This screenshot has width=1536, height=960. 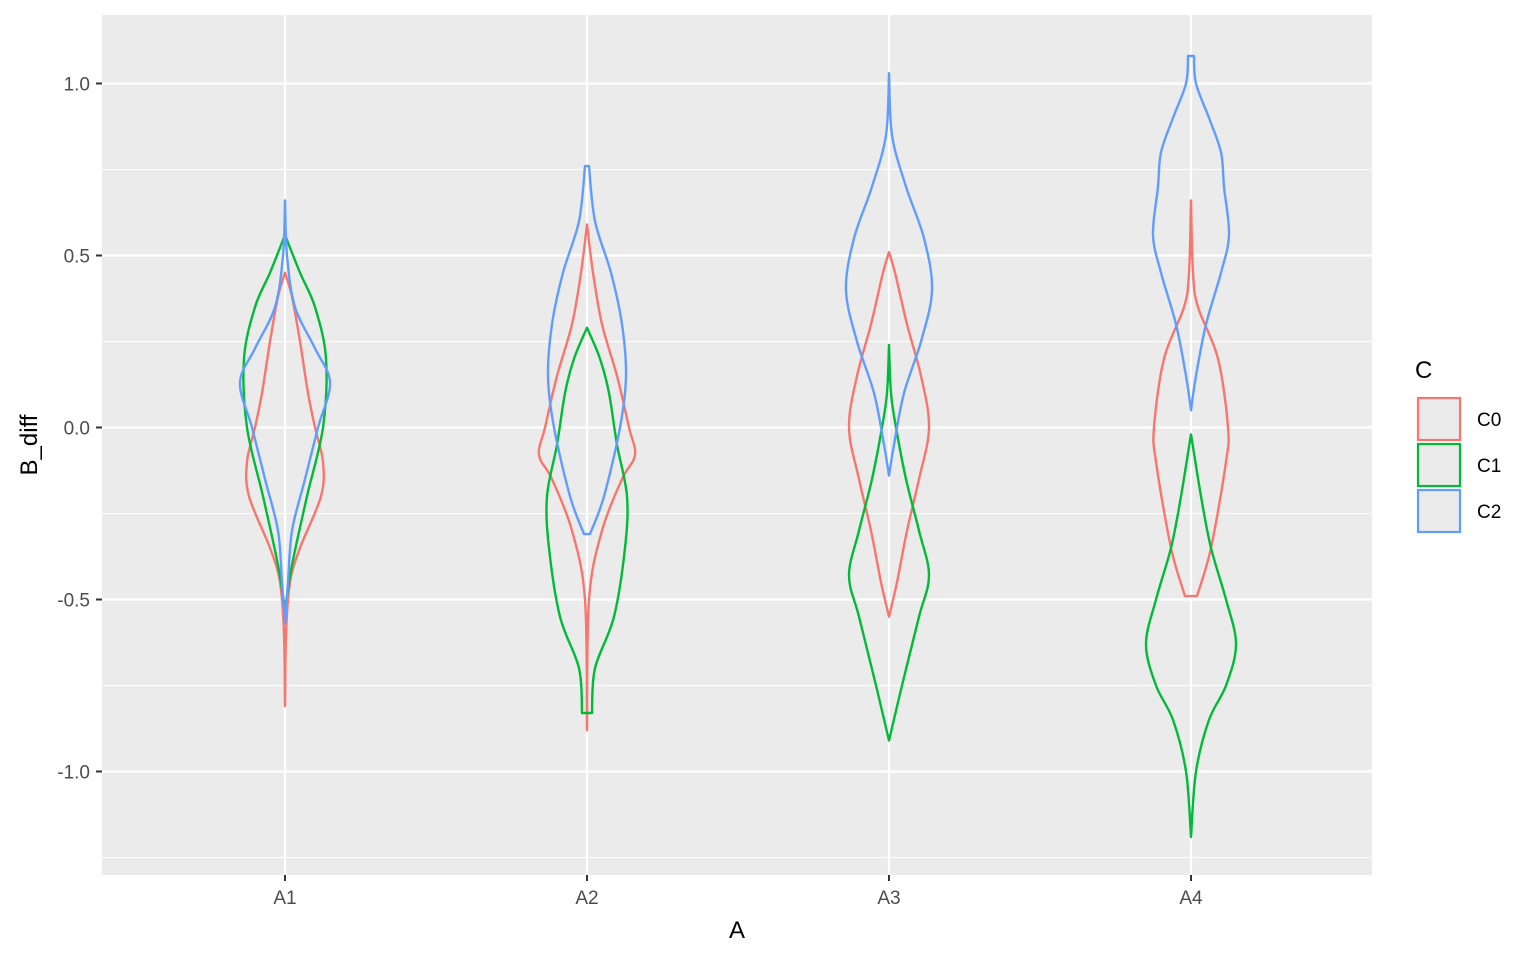 I want to click on y-tick-label: -1.0, so click(x=73, y=773).